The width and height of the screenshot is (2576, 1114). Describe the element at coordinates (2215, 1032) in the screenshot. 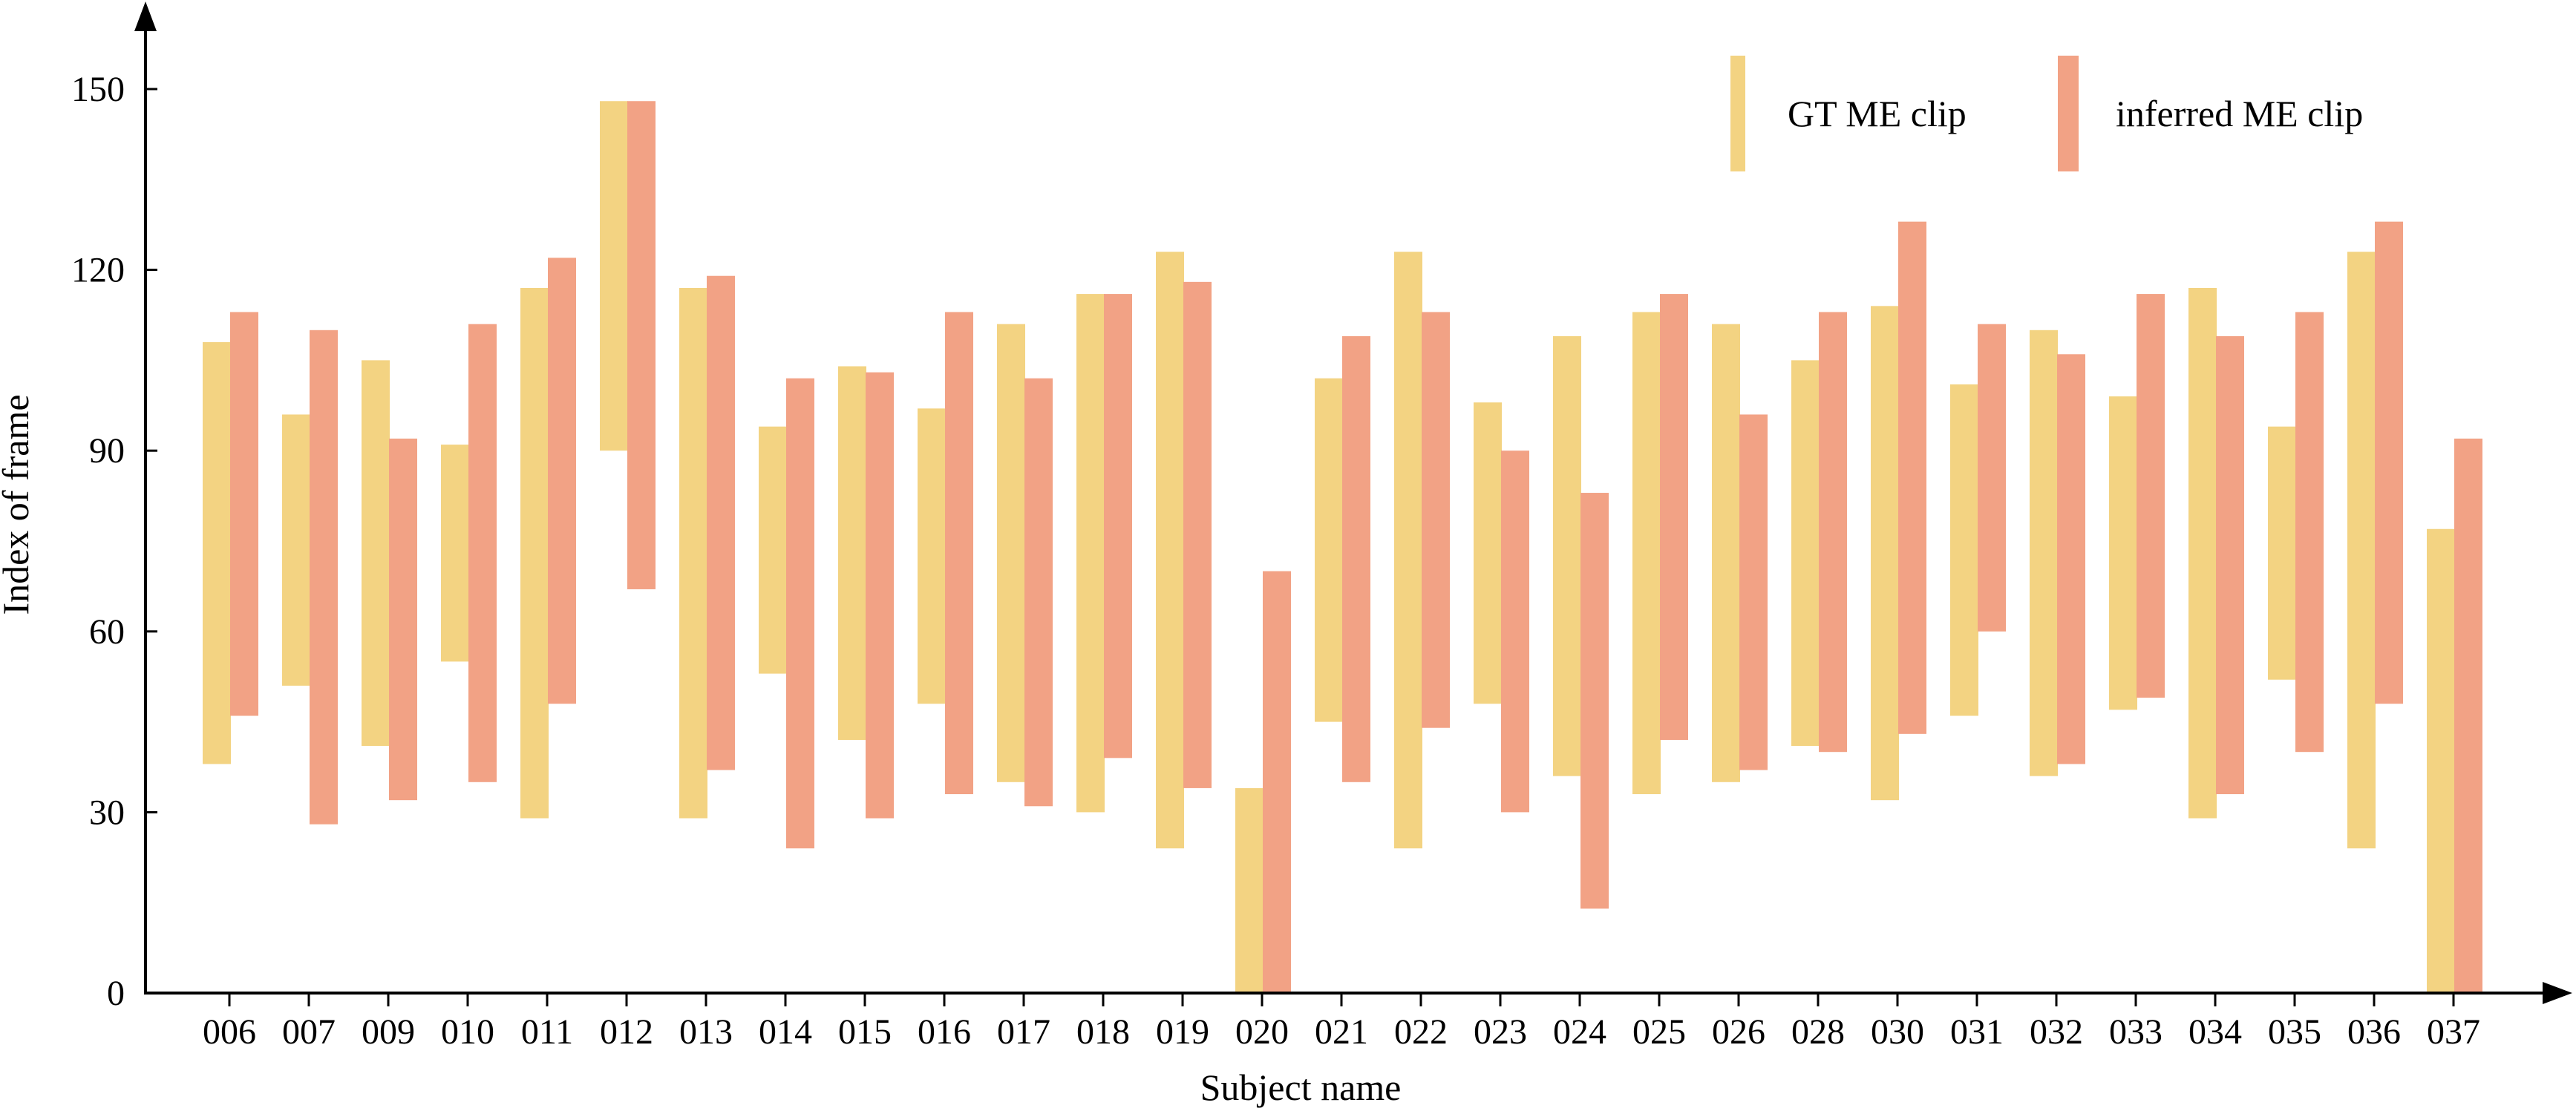

I see `x-tick-label: 034` at that location.